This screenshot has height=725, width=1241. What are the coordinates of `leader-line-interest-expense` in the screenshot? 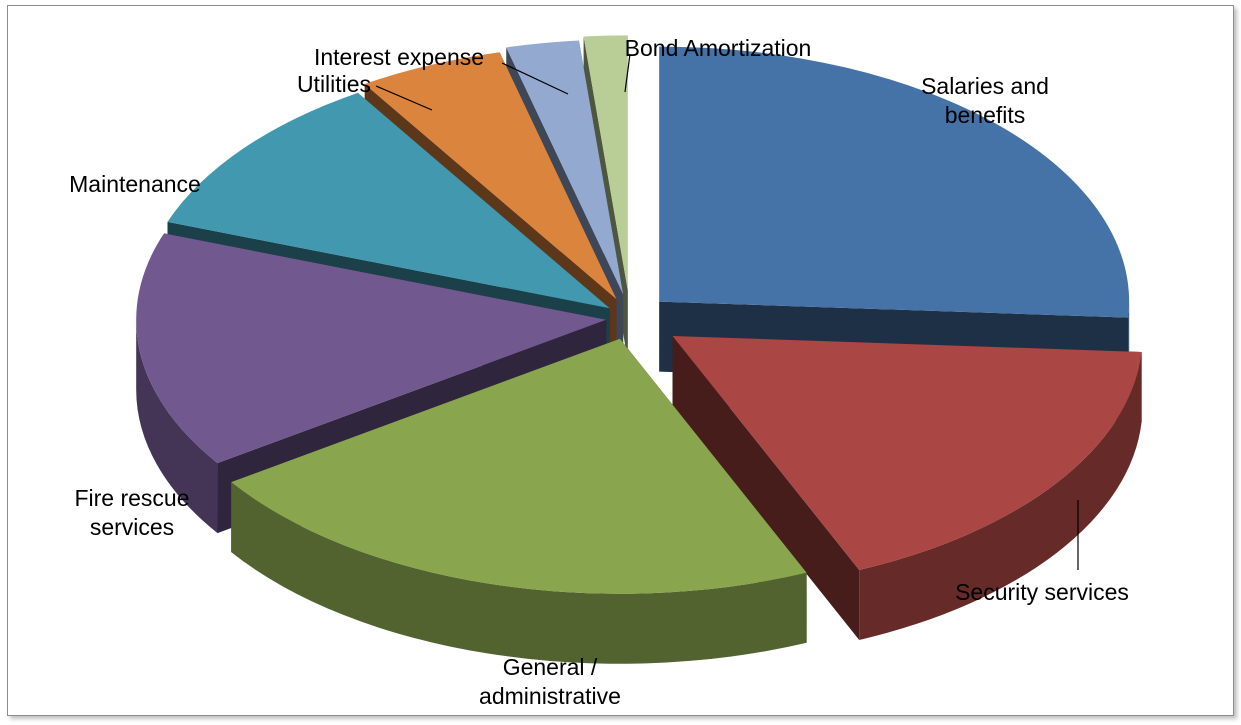 It's located at (535, 78).